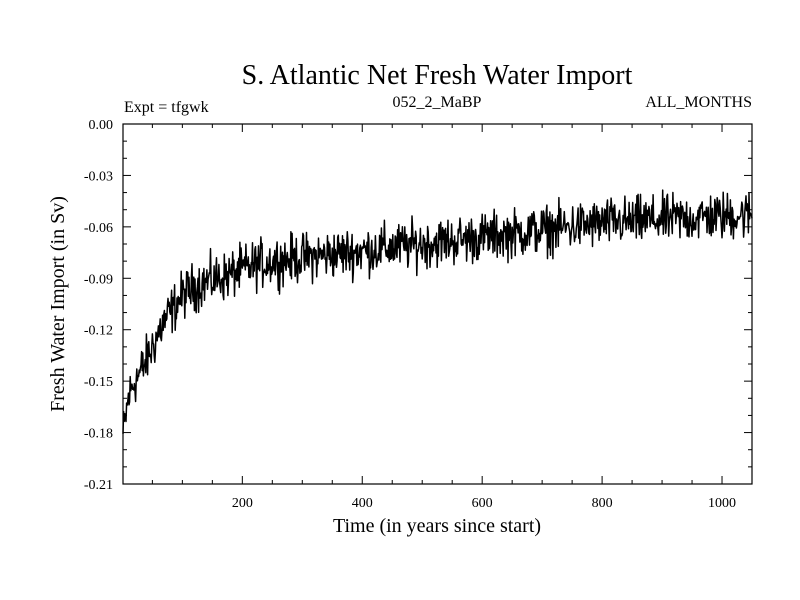 Image resolution: width=800 pixels, height=600 pixels. What do you see at coordinates (437, 526) in the screenshot?
I see `x-axis-label: Time (in years since start)` at bounding box center [437, 526].